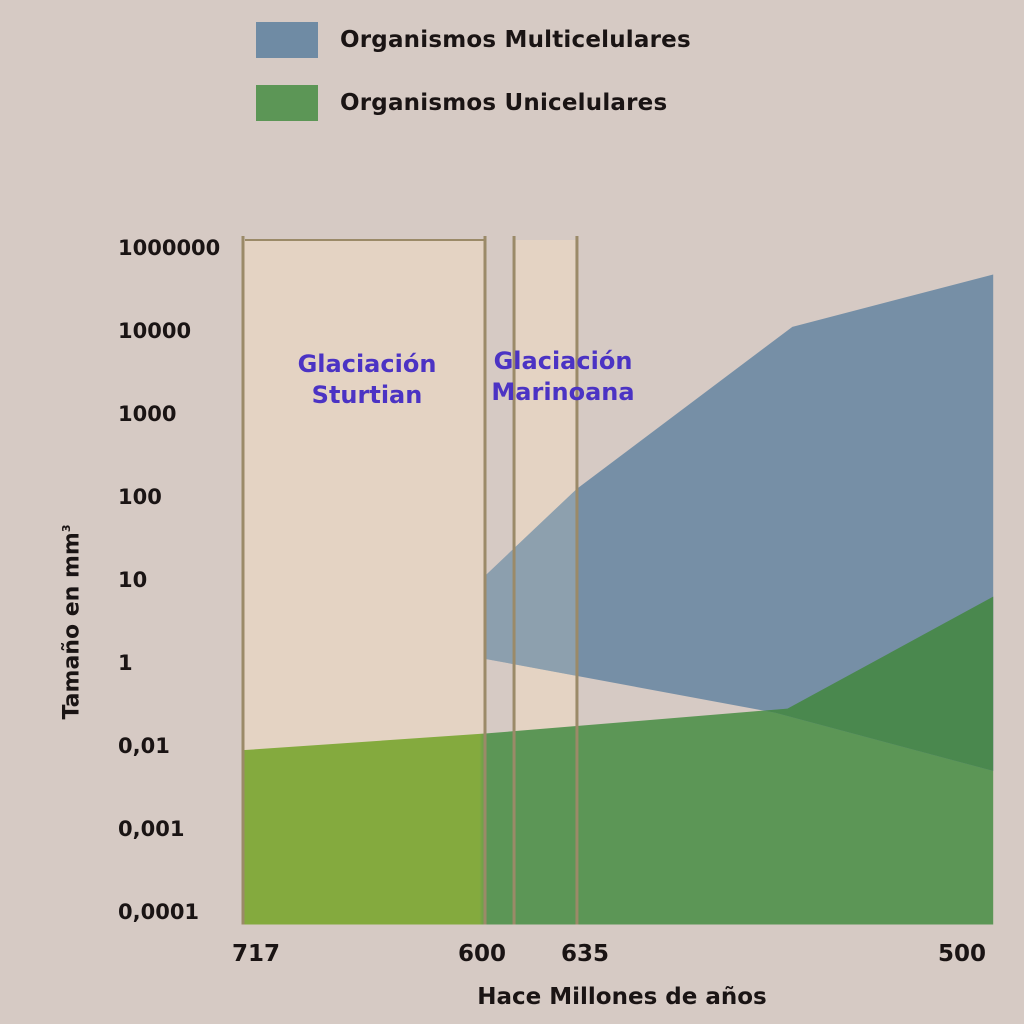 This screenshot has height=1024, width=1024. What do you see at coordinates (72, 622) in the screenshot?
I see `y-axis-label: Tamaño en mm3` at bounding box center [72, 622].